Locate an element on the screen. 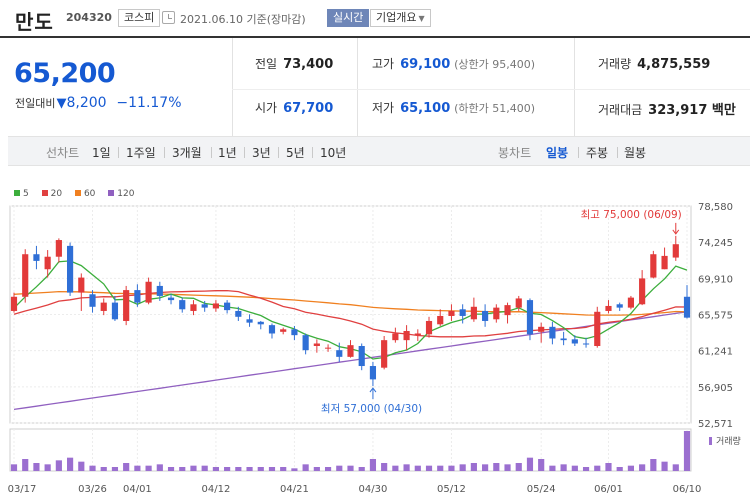  x-tick-label: 04/21 is located at coordinates (294, 489).